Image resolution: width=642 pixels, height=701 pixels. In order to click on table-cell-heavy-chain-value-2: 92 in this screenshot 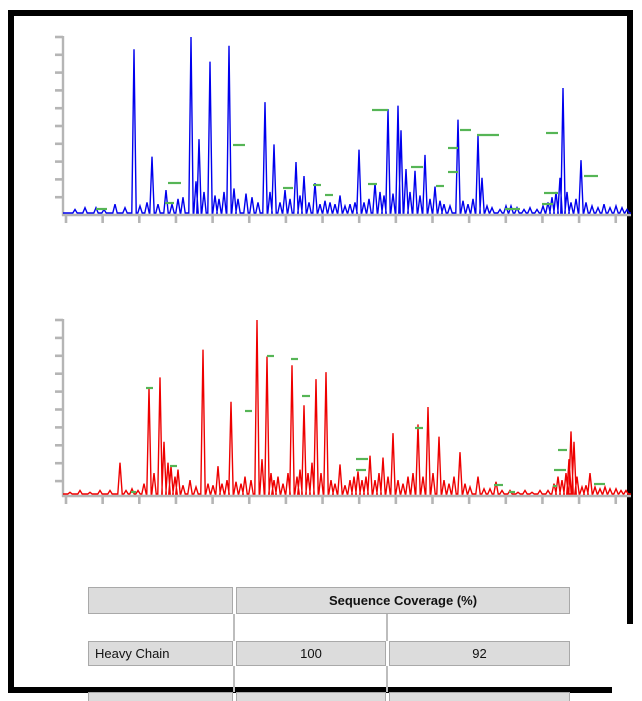, I will do `click(479, 653)`.